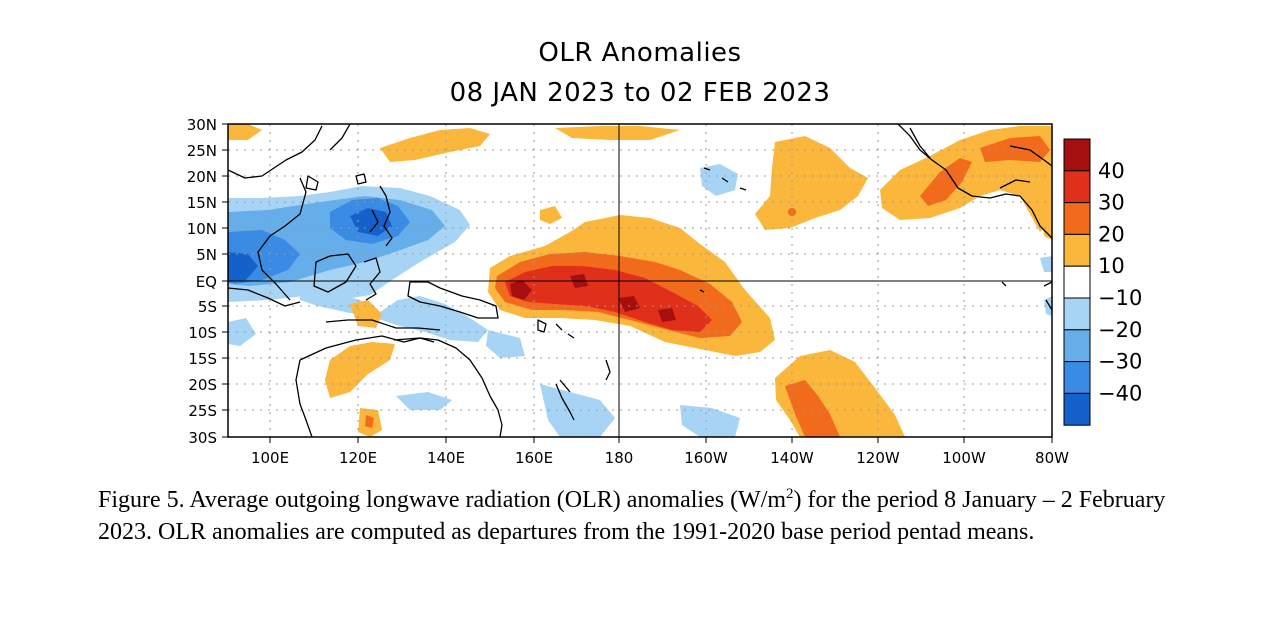 This screenshot has height=644, width=1280. Describe the element at coordinates (1111, 171) in the screenshot. I see `legend-label: 40` at that location.